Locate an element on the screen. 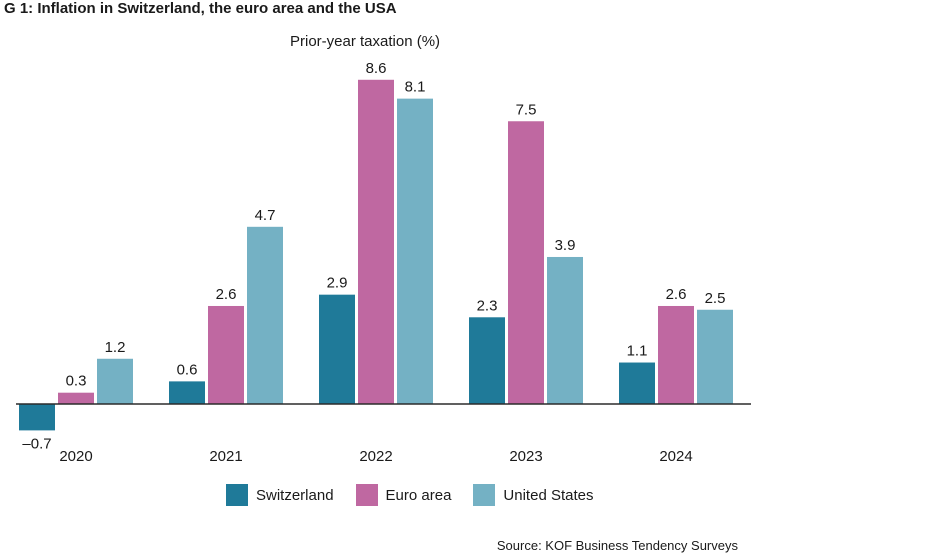 The image size is (930, 557). value-label-euro-area-2022: 8.6 is located at coordinates (376, 68).